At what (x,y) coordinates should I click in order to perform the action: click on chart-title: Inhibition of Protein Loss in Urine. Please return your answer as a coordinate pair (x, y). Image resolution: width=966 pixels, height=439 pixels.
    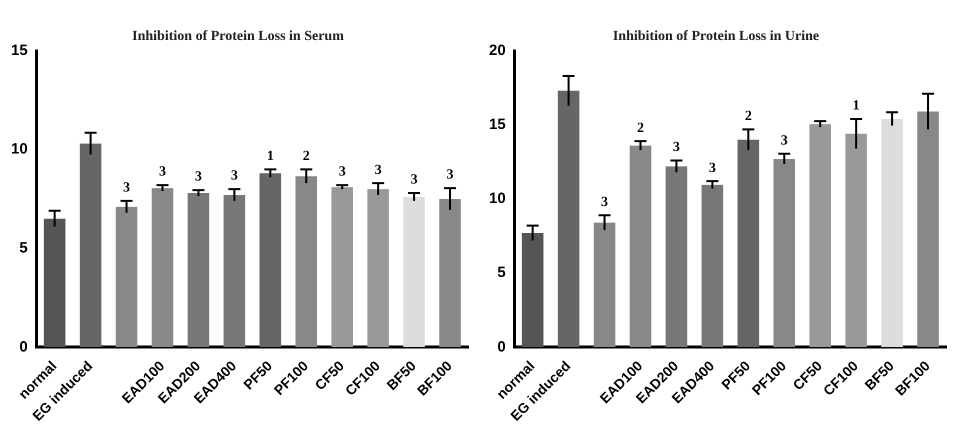
    Looking at the image, I should click on (716, 36).